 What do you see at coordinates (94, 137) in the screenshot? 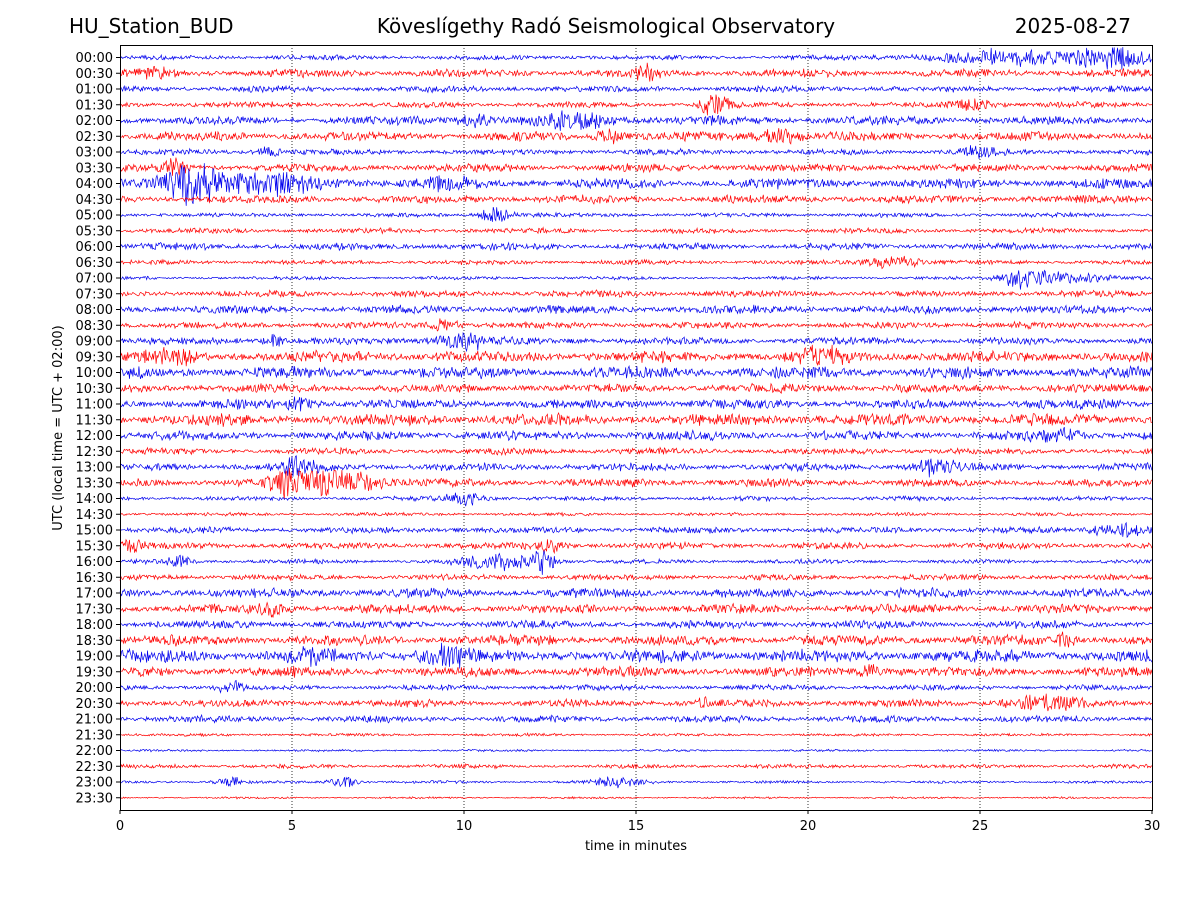
I see `y-tick-label: 02:30` at bounding box center [94, 137].